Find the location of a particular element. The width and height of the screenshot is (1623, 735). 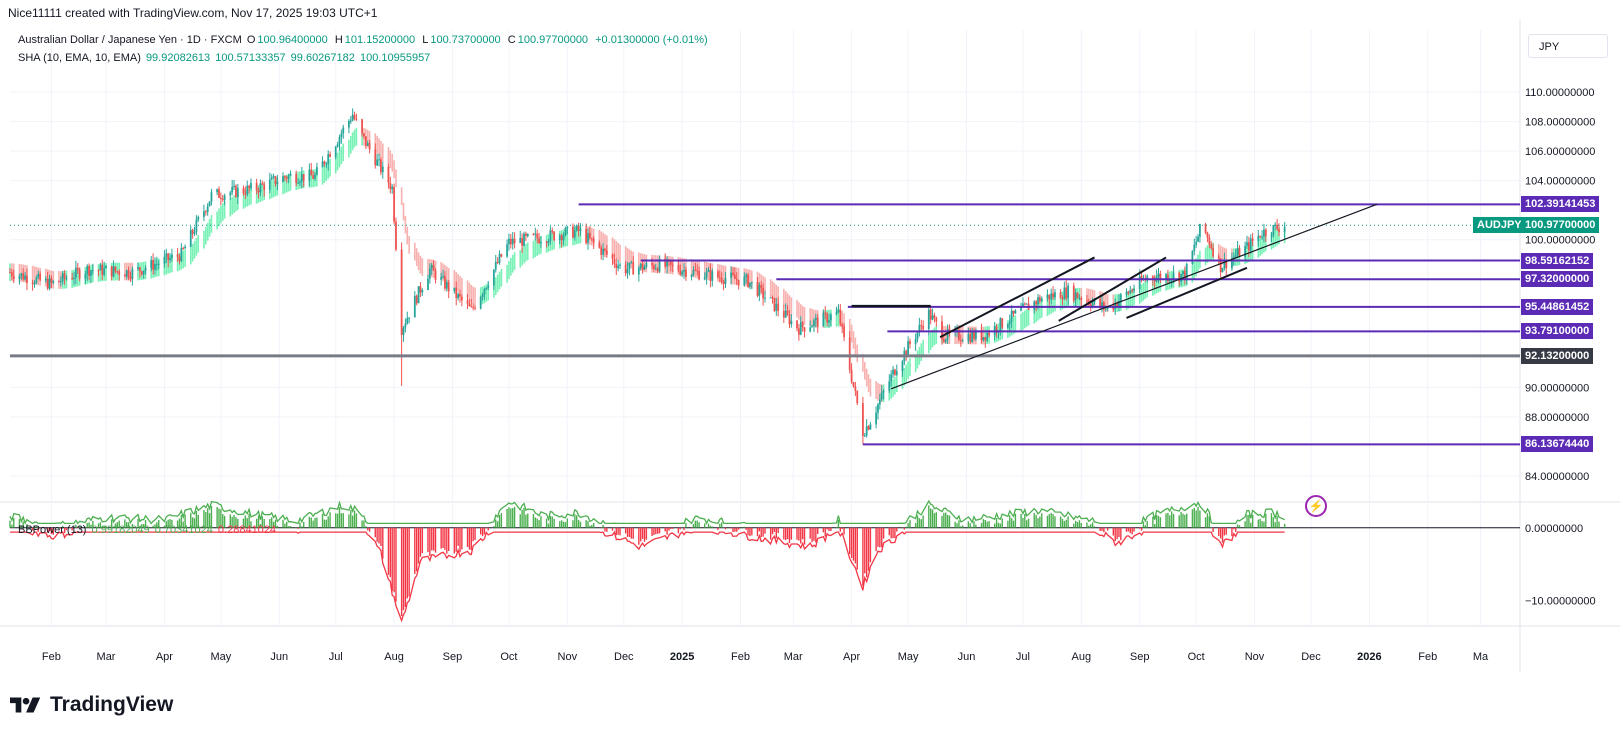

x-tick-label: 2025 is located at coordinates (682, 657).